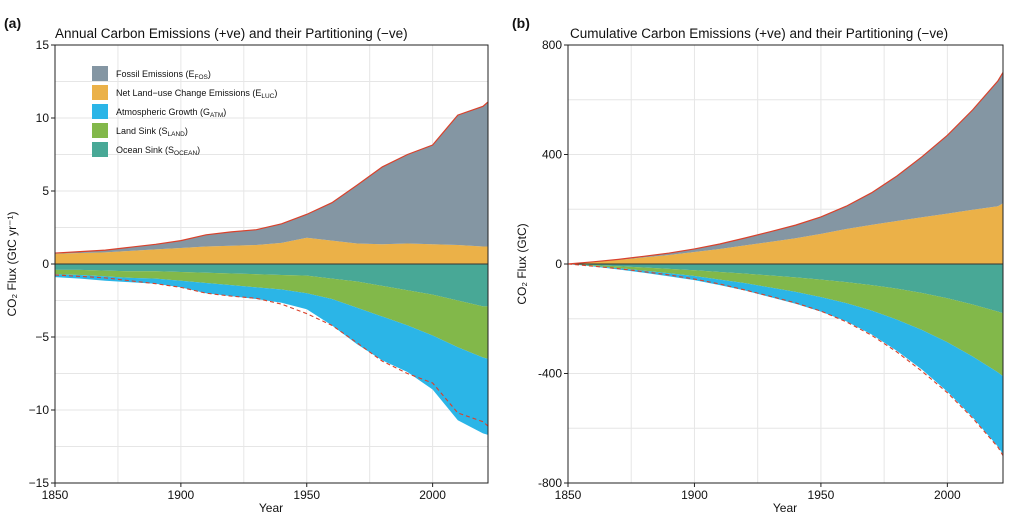 The image size is (1019, 527). What do you see at coordinates (12, 264) in the screenshot?
I see `panel-a-y-label: CO₂ Flux (GtC yr⁻¹)` at bounding box center [12, 264].